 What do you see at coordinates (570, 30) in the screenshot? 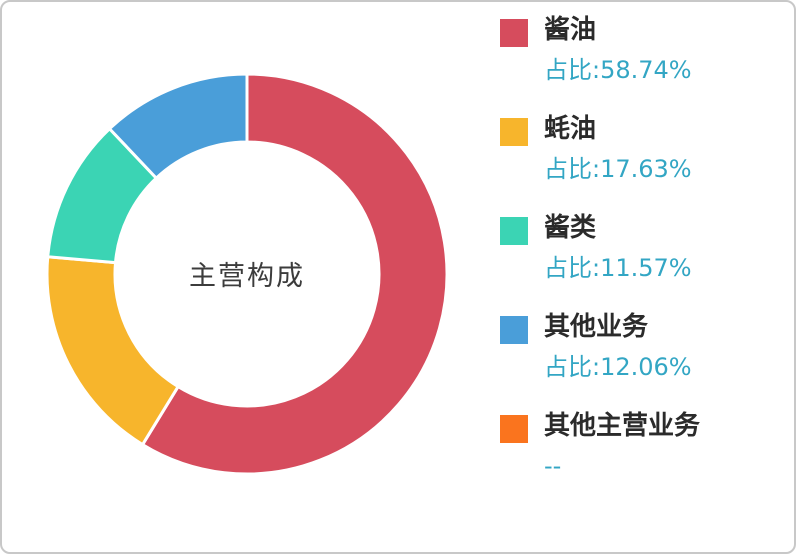
I see `legend-label: 酱油` at bounding box center [570, 30].